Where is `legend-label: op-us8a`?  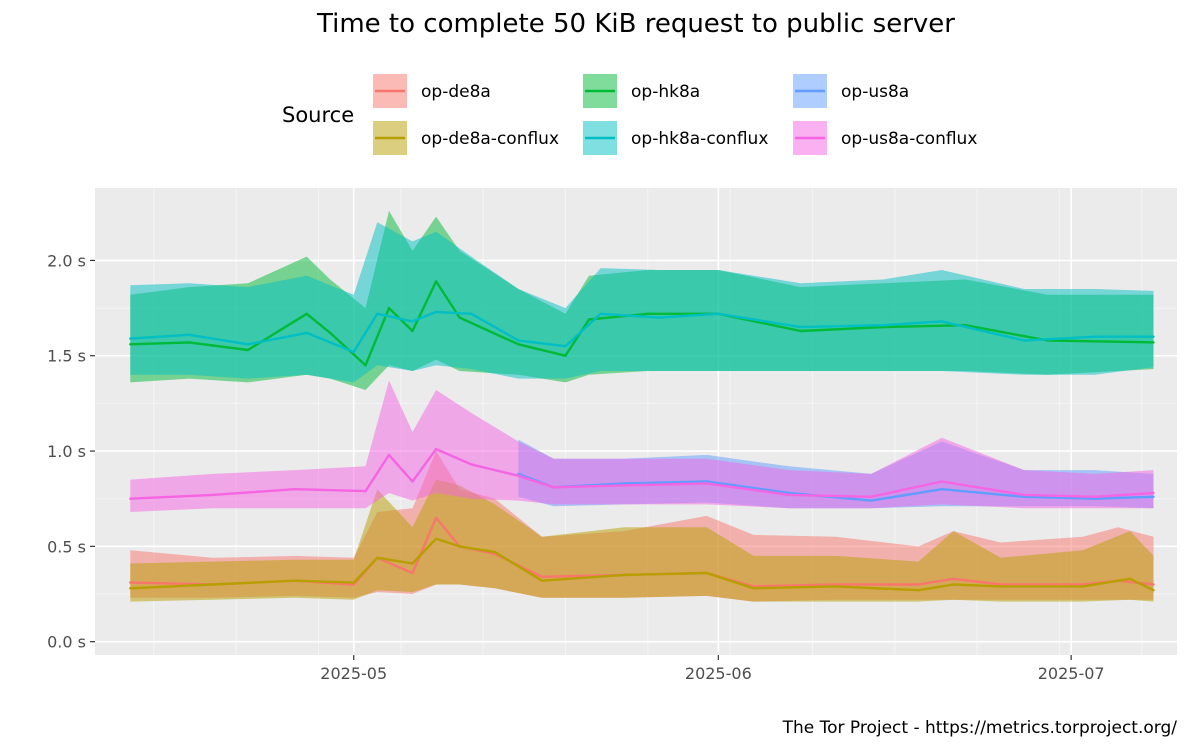 legend-label: op-us8a is located at coordinates (875, 92).